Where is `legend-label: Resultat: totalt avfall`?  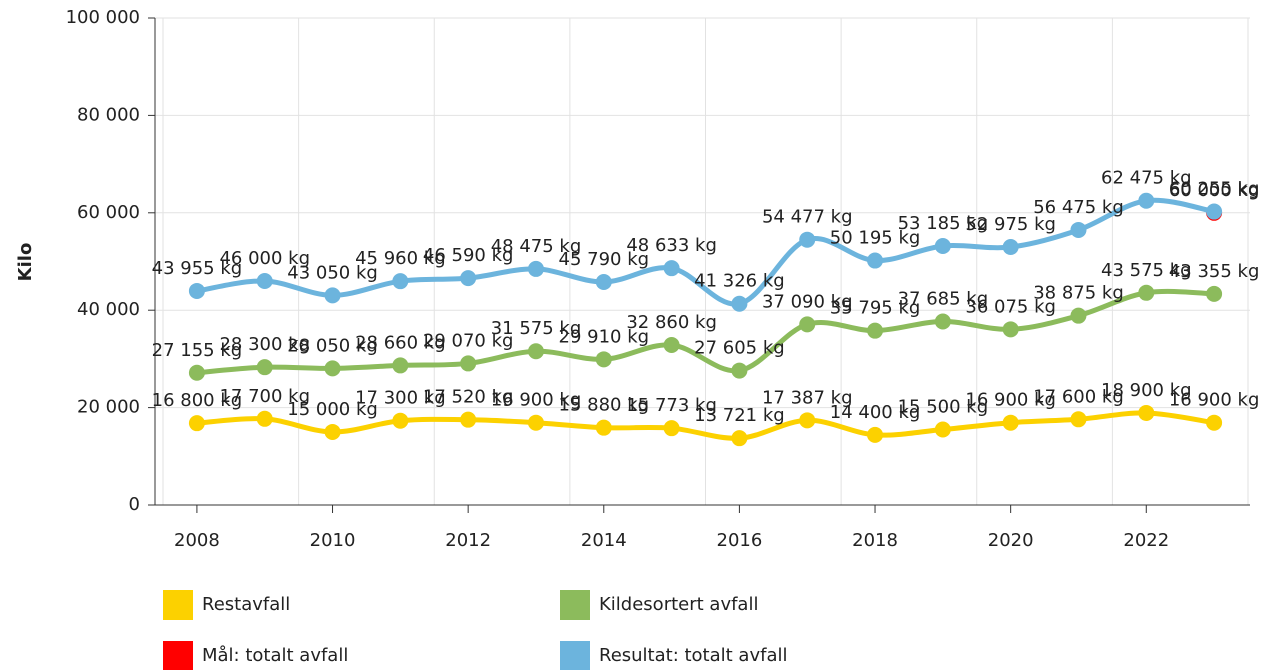 legend-label: Resultat: totalt avfall is located at coordinates (693, 655).